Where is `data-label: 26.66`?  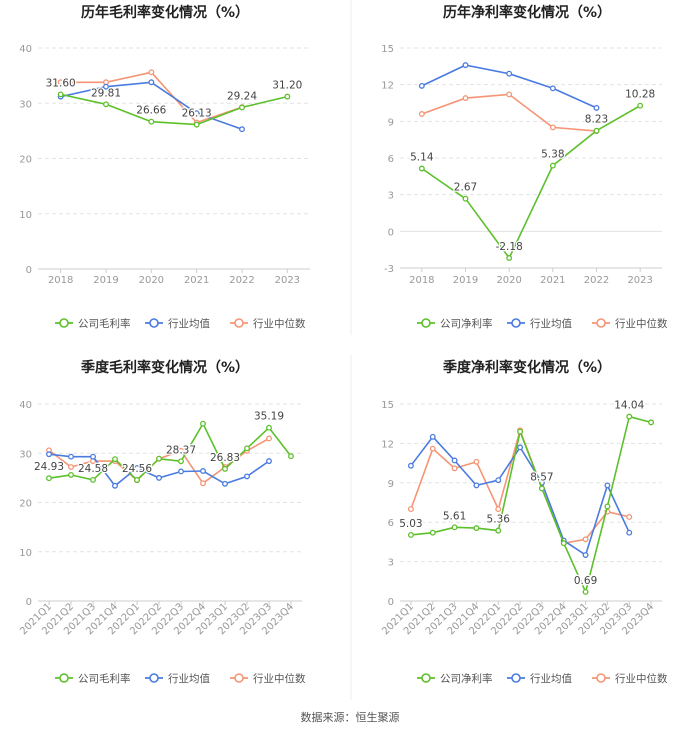 data-label: 26.66 is located at coordinates (151, 111).